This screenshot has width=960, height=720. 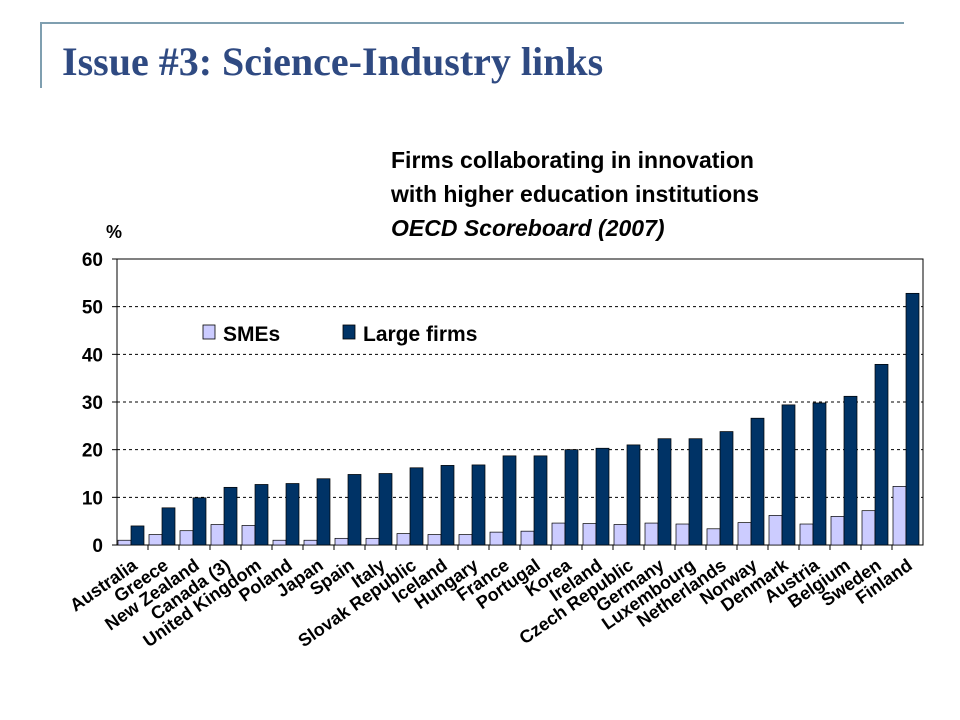 I want to click on title-frame-top-line, so click(x=472, y=23).